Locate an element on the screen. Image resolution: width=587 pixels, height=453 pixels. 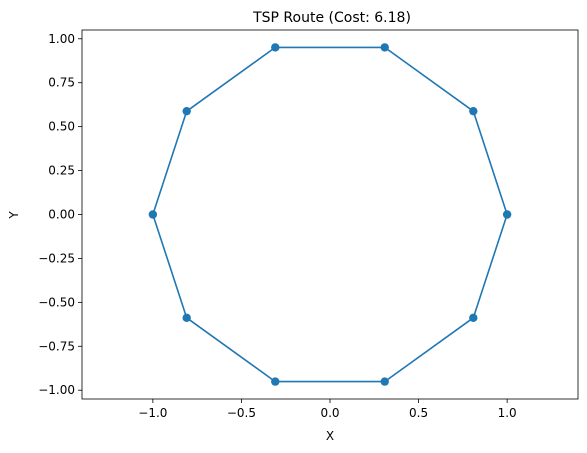
x-tick-label: 0.0 is located at coordinates (329, 413).